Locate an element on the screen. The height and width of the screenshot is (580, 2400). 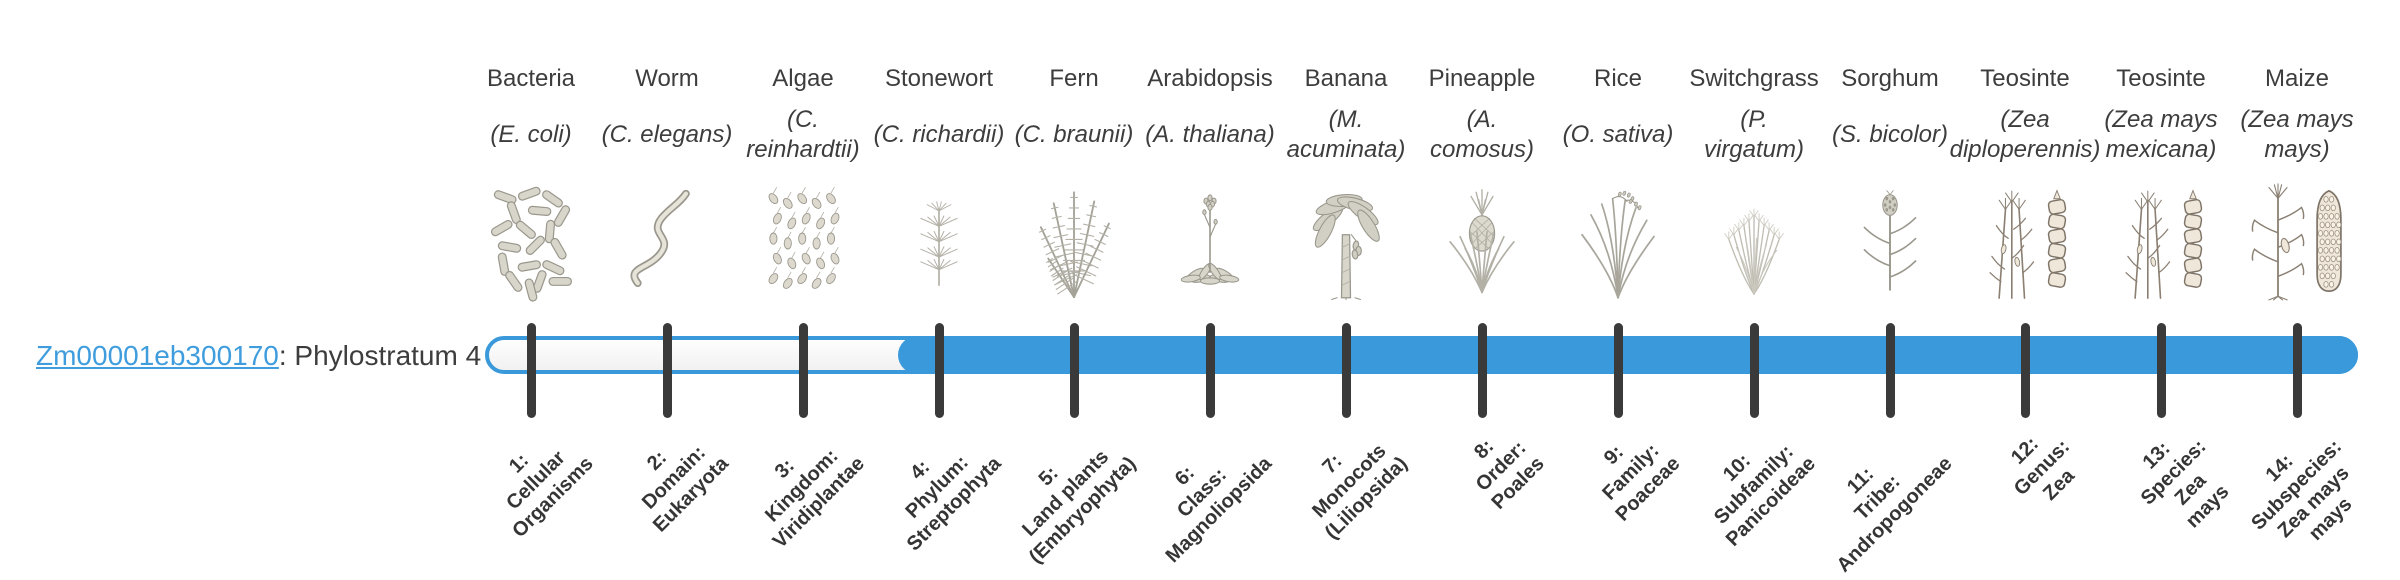
organism-column: Rice (O. sativa) is located at coordinates (1618, 185).